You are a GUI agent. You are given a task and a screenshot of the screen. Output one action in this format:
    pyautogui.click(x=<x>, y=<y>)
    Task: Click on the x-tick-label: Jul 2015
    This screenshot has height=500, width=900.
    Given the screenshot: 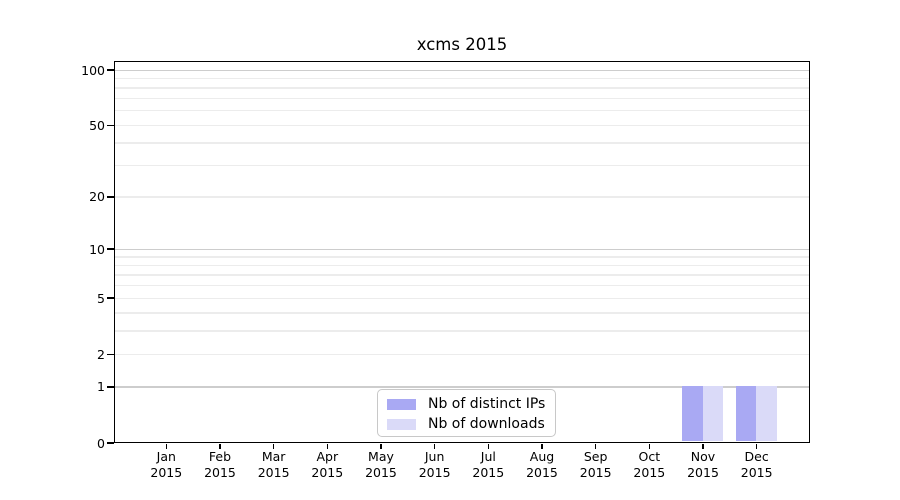 What is the action you would take?
    pyautogui.click(x=488, y=464)
    